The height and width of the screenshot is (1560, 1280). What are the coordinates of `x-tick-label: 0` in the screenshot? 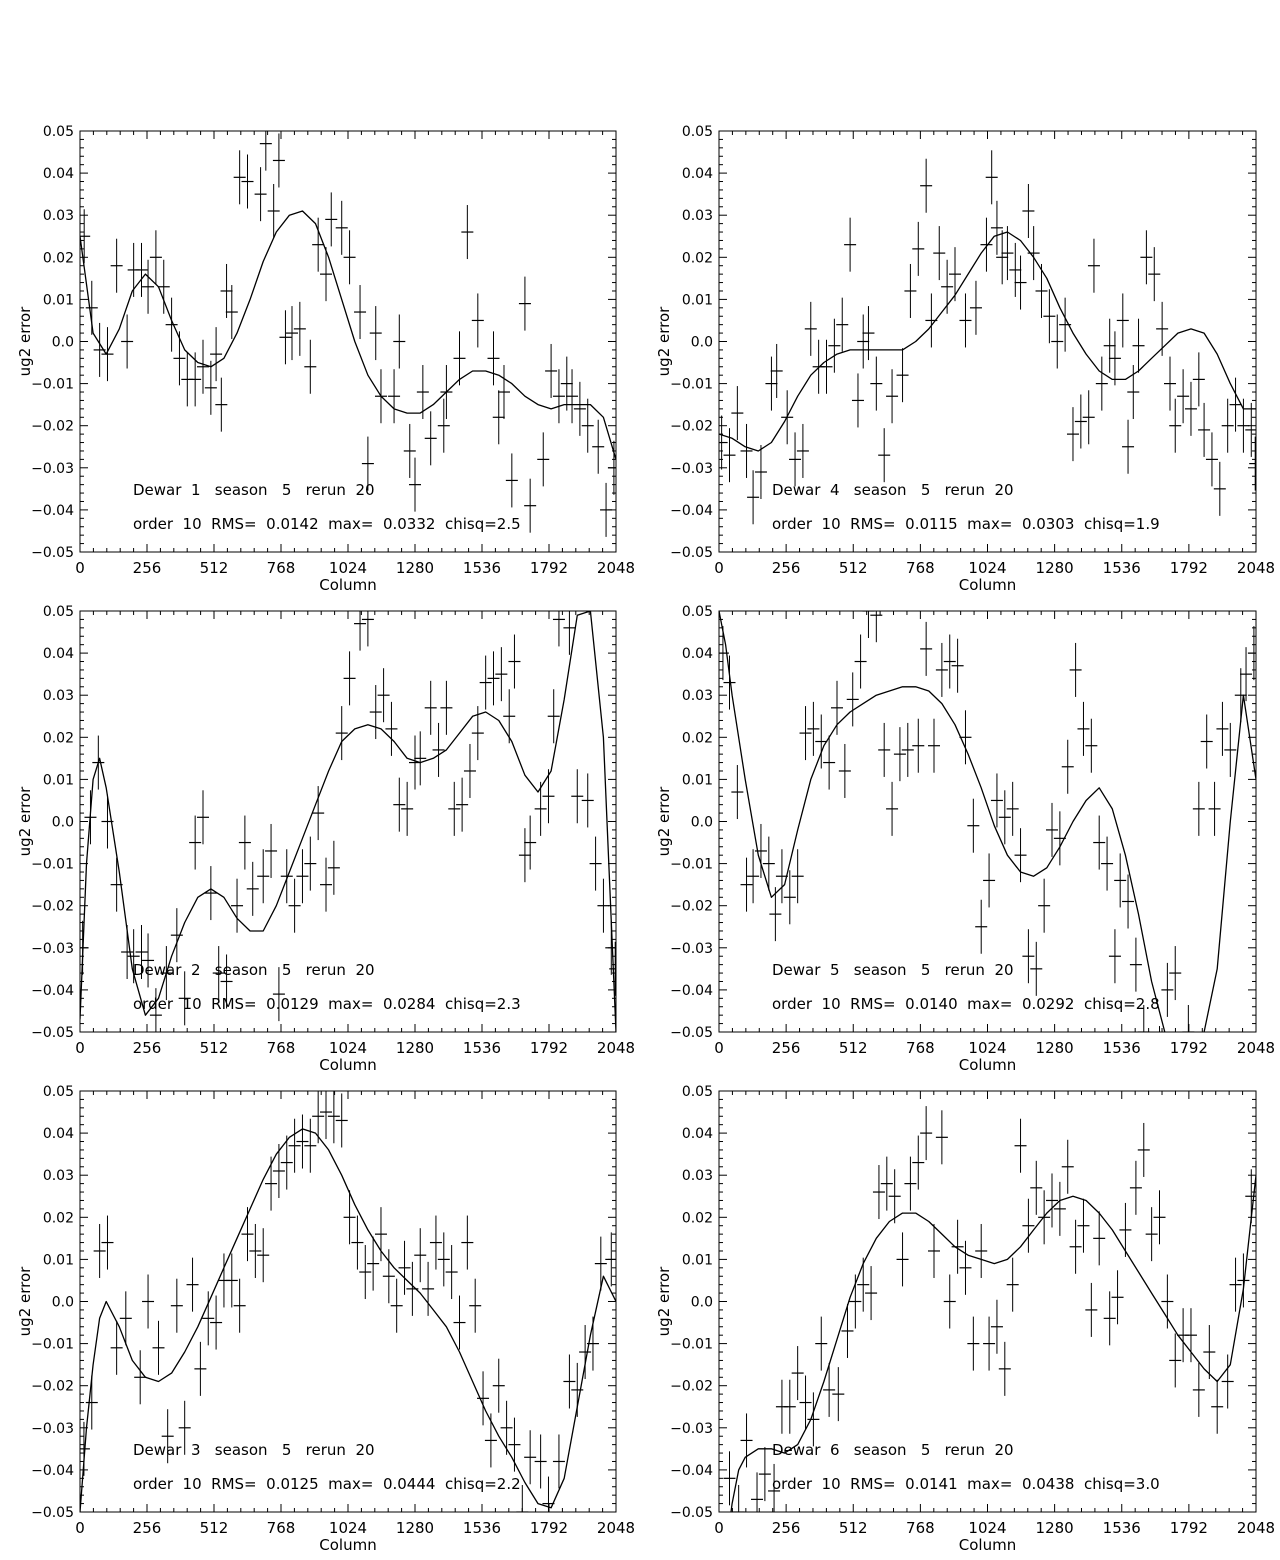 It's located at (80, 568).